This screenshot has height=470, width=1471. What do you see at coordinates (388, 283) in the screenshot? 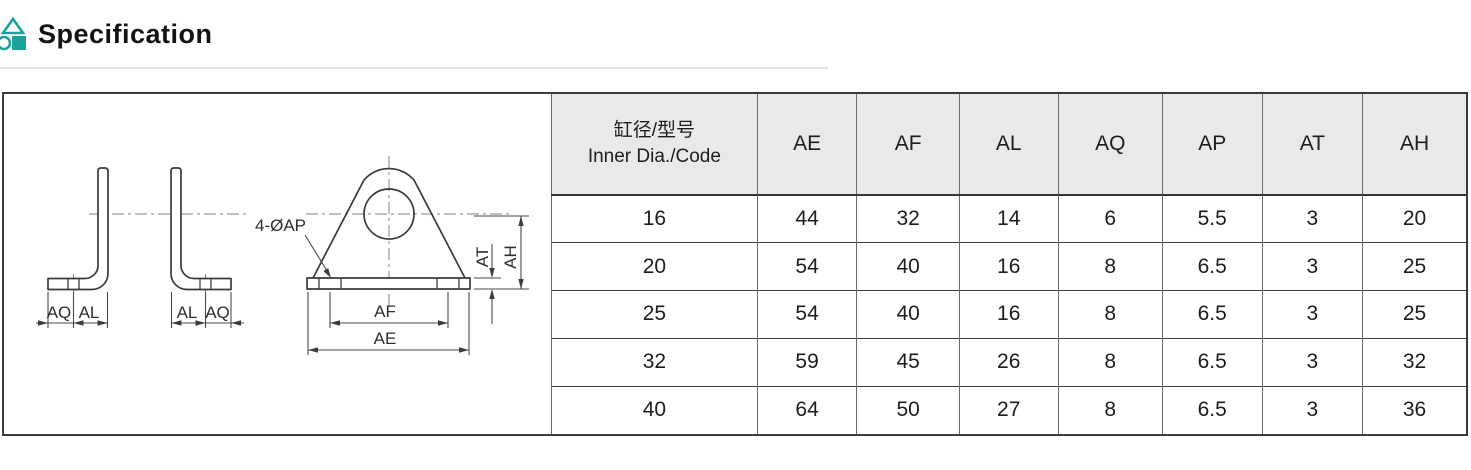
I see `front-base-plate` at bounding box center [388, 283].